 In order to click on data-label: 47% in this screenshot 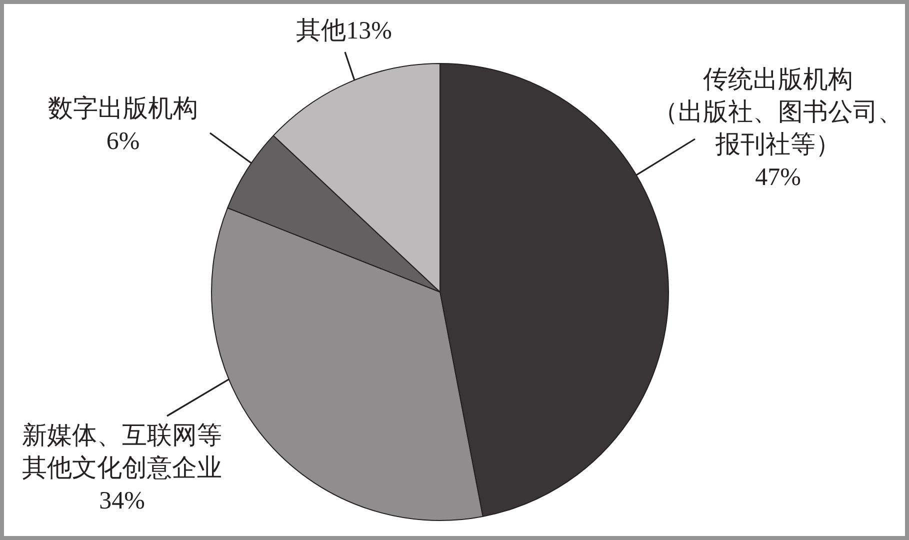, I will do `click(778, 178)`.